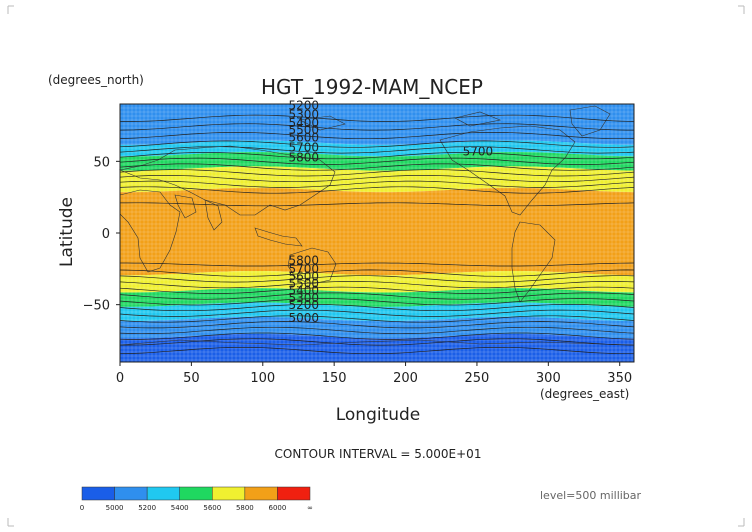 The width and height of the screenshot is (752, 532). I want to click on y-tick-label: −50, so click(96, 306).